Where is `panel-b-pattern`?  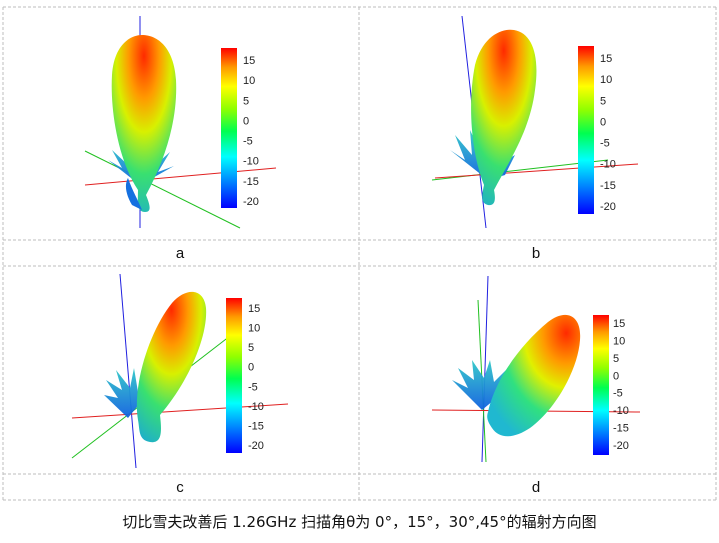
panel-b-pattern is located at coordinates (535, 122).